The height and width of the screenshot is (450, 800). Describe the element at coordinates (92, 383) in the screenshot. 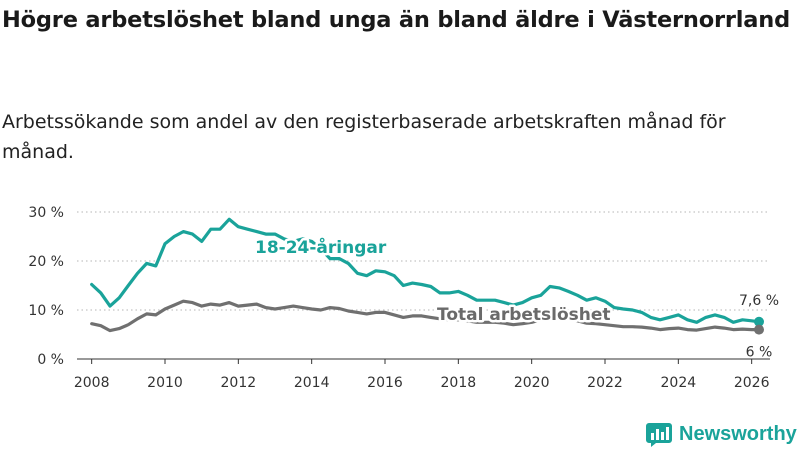

I see `x-tick-label: 2008` at that location.